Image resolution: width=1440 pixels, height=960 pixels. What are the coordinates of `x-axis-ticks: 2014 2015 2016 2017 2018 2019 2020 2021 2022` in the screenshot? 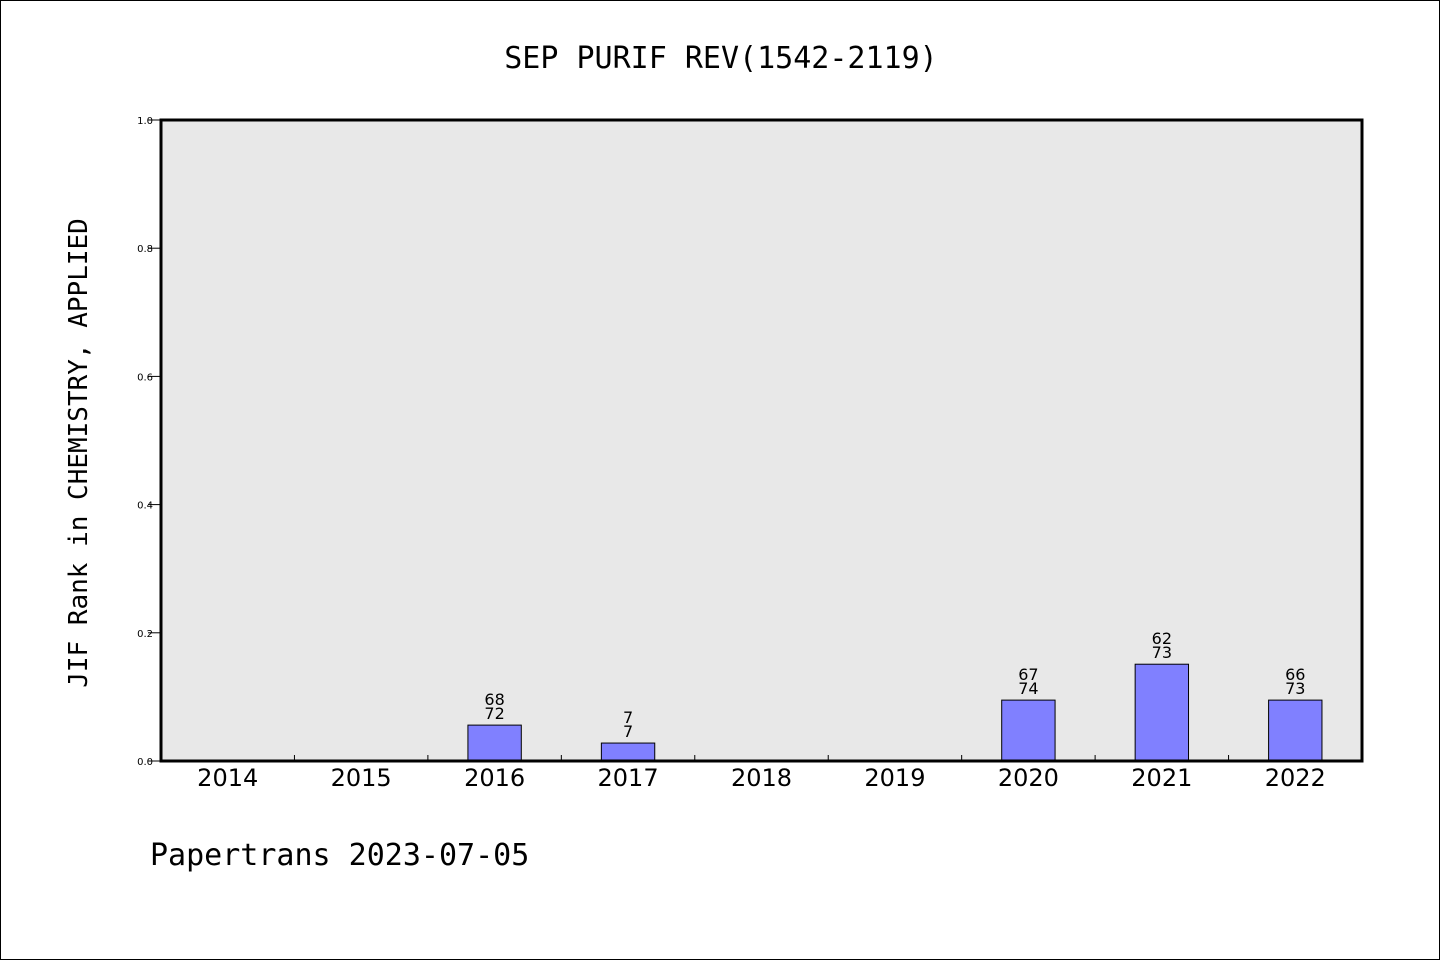 It's located at (761, 773).